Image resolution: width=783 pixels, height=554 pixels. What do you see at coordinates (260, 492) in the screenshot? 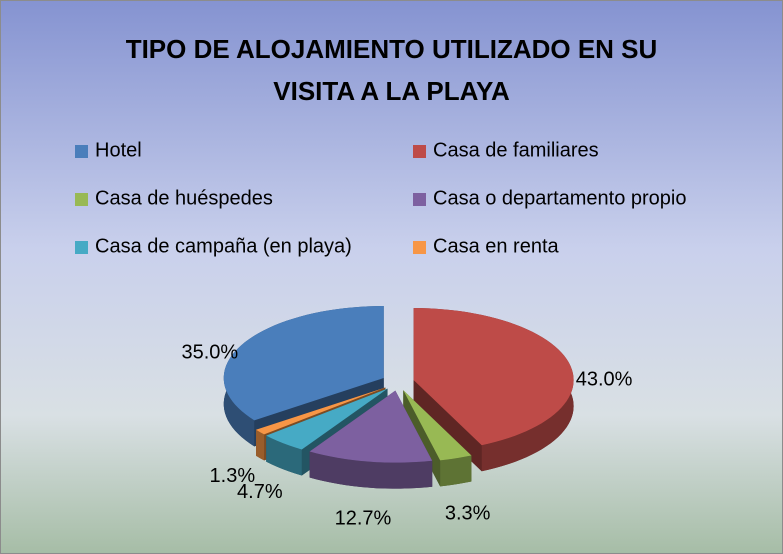
I see `data-label: 4.7%` at bounding box center [260, 492].